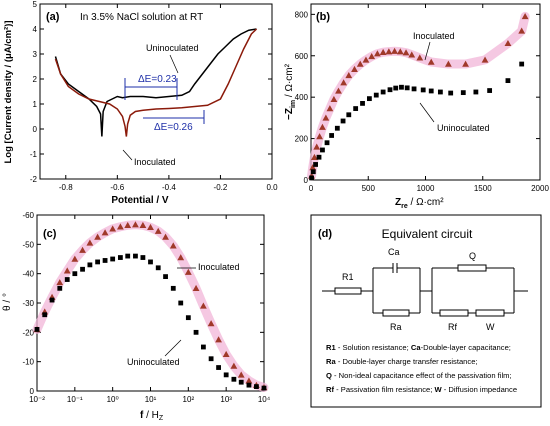 The image size is (550, 426). I want to click on panel-c-xtick-label: 10⁻², so click(37, 399).